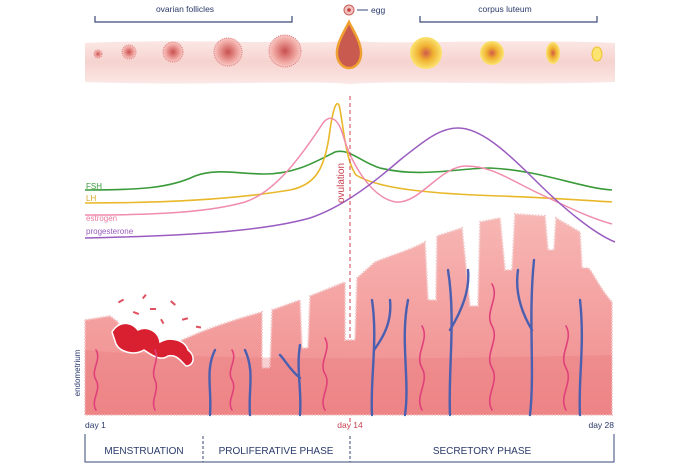 The image size is (700, 467). What do you see at coordinates (77, 372) in the screenshot?
I see `endometrium-label: endometrium` at bounding box center [77, 372].